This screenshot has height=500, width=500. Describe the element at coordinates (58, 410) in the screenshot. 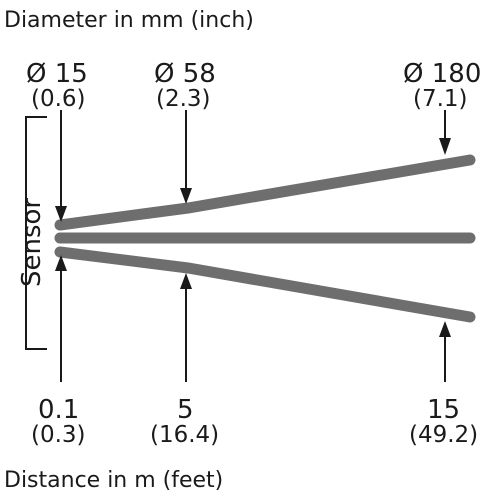

I see `distance-label-1: 0.1` at that location.